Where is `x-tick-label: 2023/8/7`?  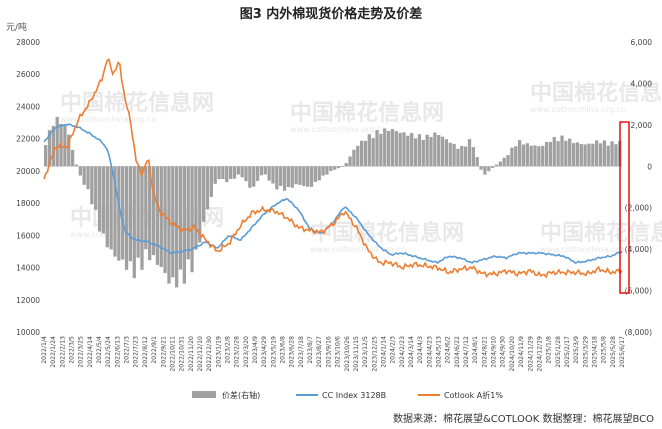 x-tick-label: 2023/8/7 is located at coordinates (310, 350).